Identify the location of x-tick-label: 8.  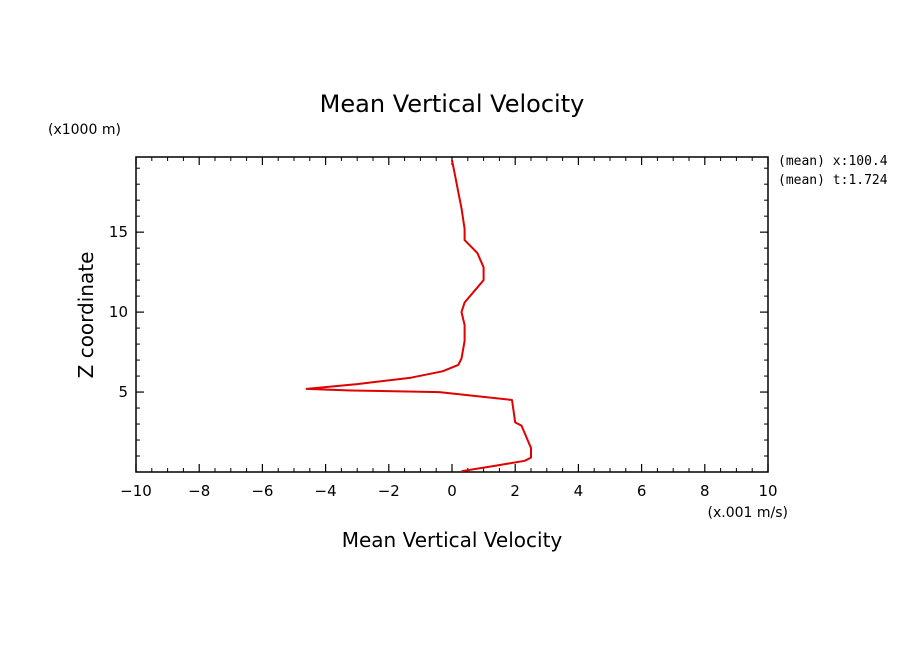
(705, 491).